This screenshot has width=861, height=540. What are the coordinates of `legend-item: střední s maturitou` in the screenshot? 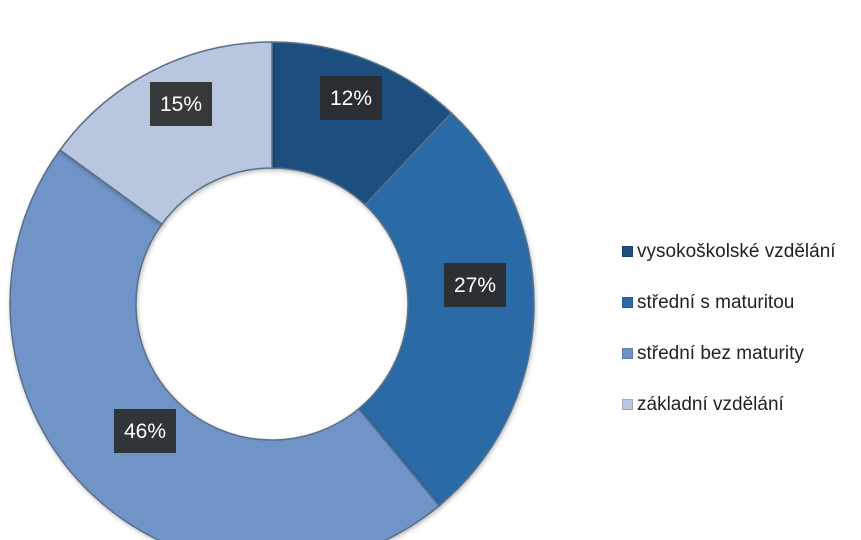 It's located at (739, 302).